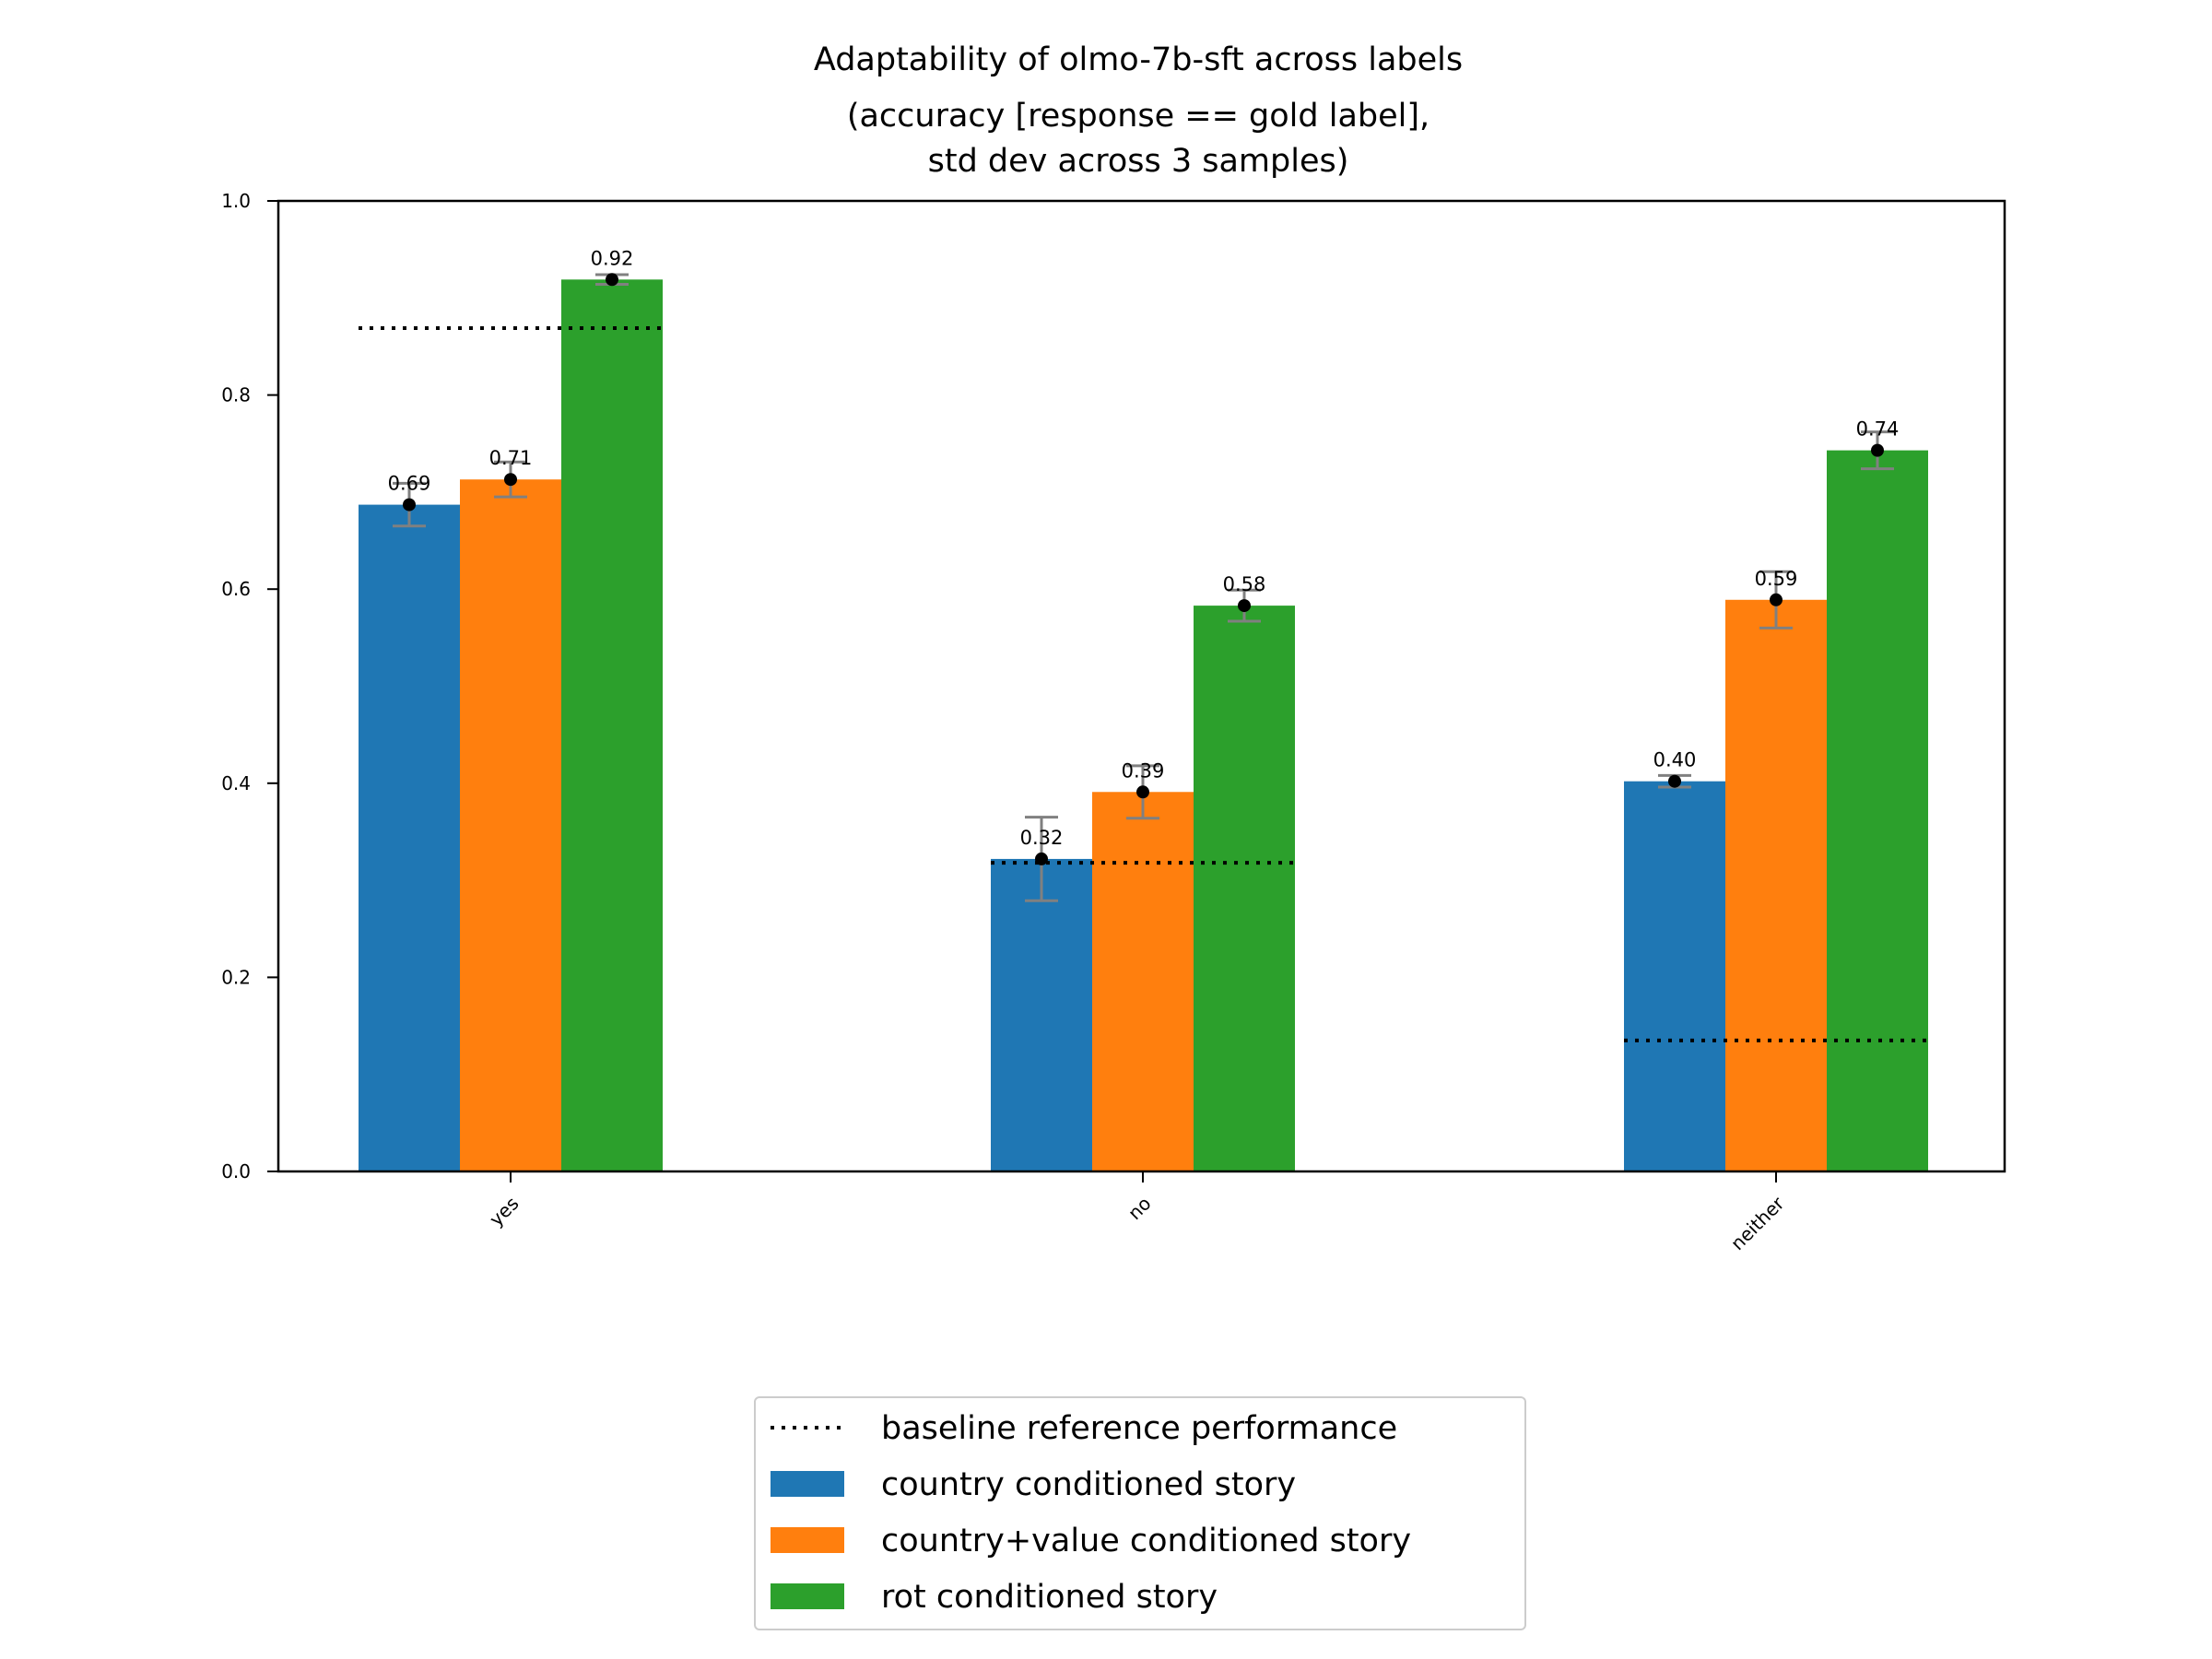  I want to click on legend-baseline-label: baseline reference performance, so click(1139, 1428).